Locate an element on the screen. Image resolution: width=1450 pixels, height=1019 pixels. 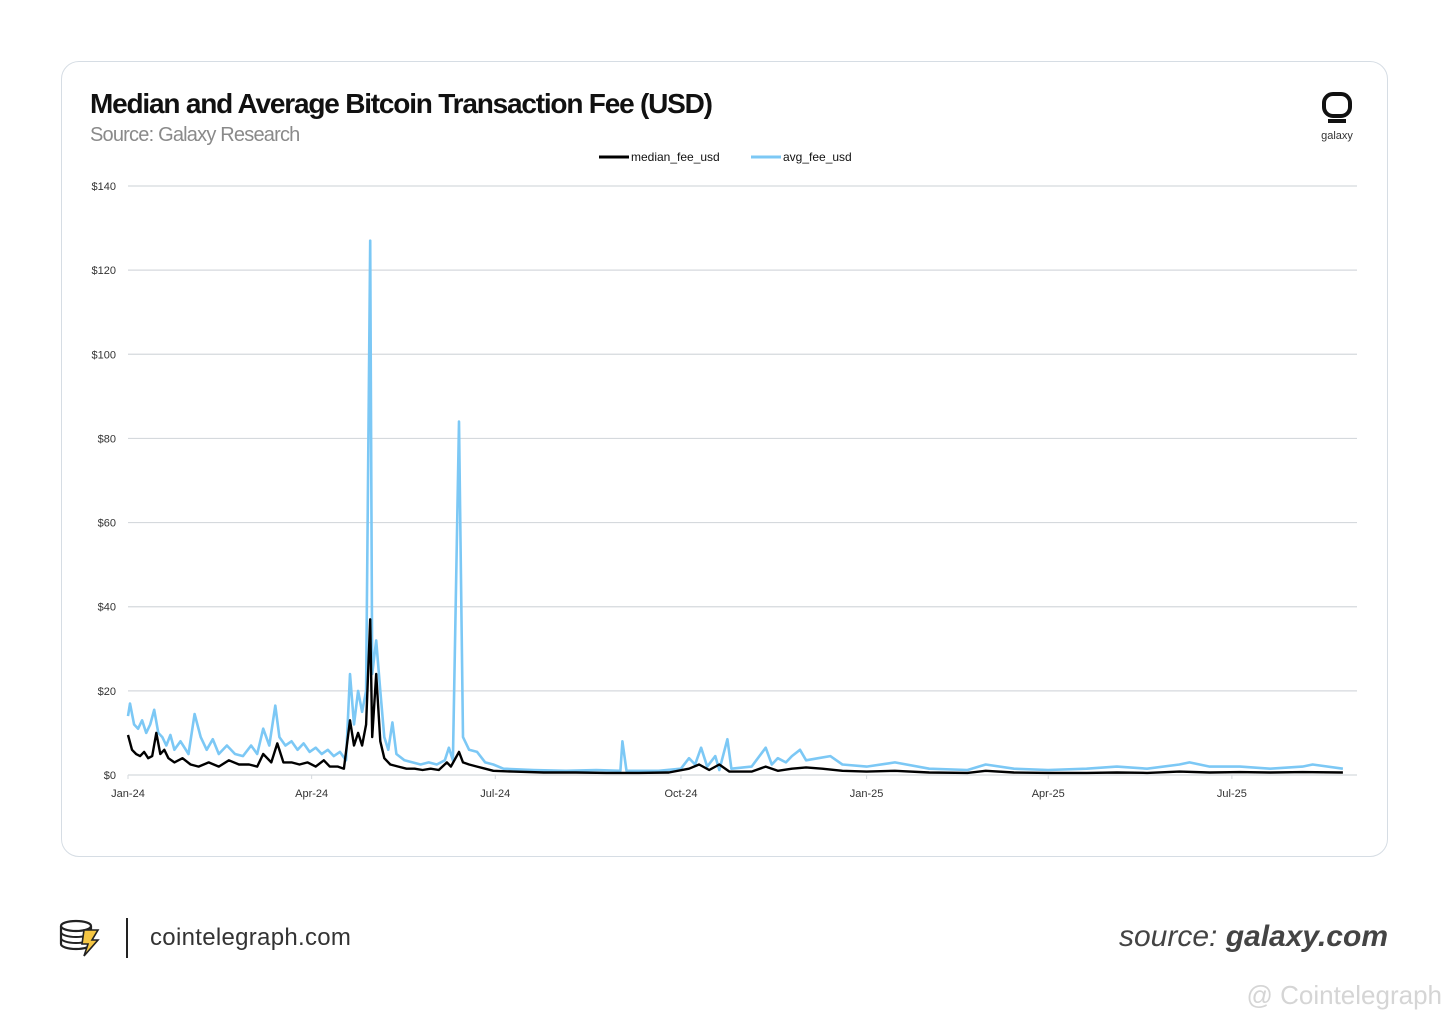
x-tick-label: Jul-24 is located at coordinates (495, 794).